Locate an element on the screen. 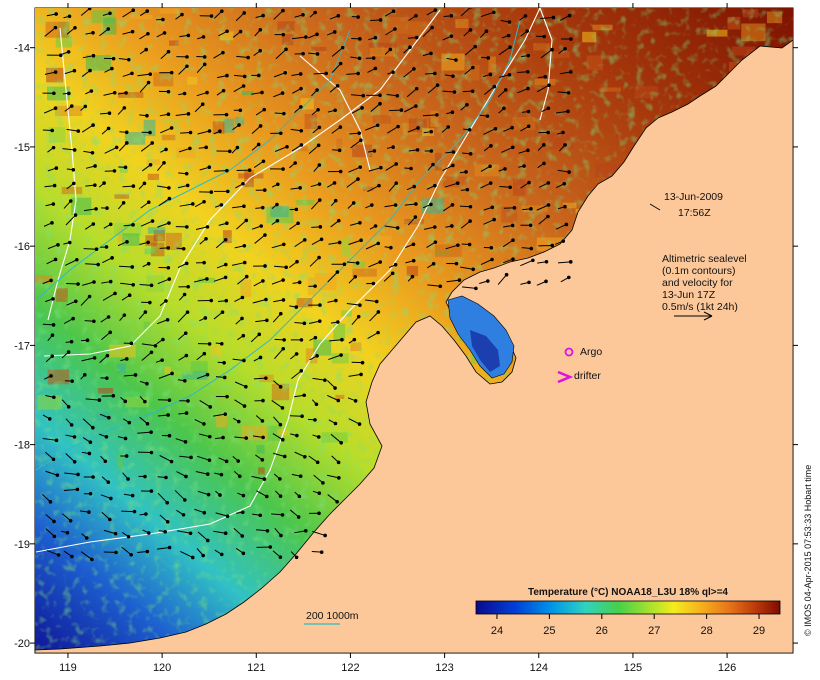 The width and height of the screenshot is (820, 680). altimetry-line-1: Altimetric sealevel is located at coordinates (704, 259).